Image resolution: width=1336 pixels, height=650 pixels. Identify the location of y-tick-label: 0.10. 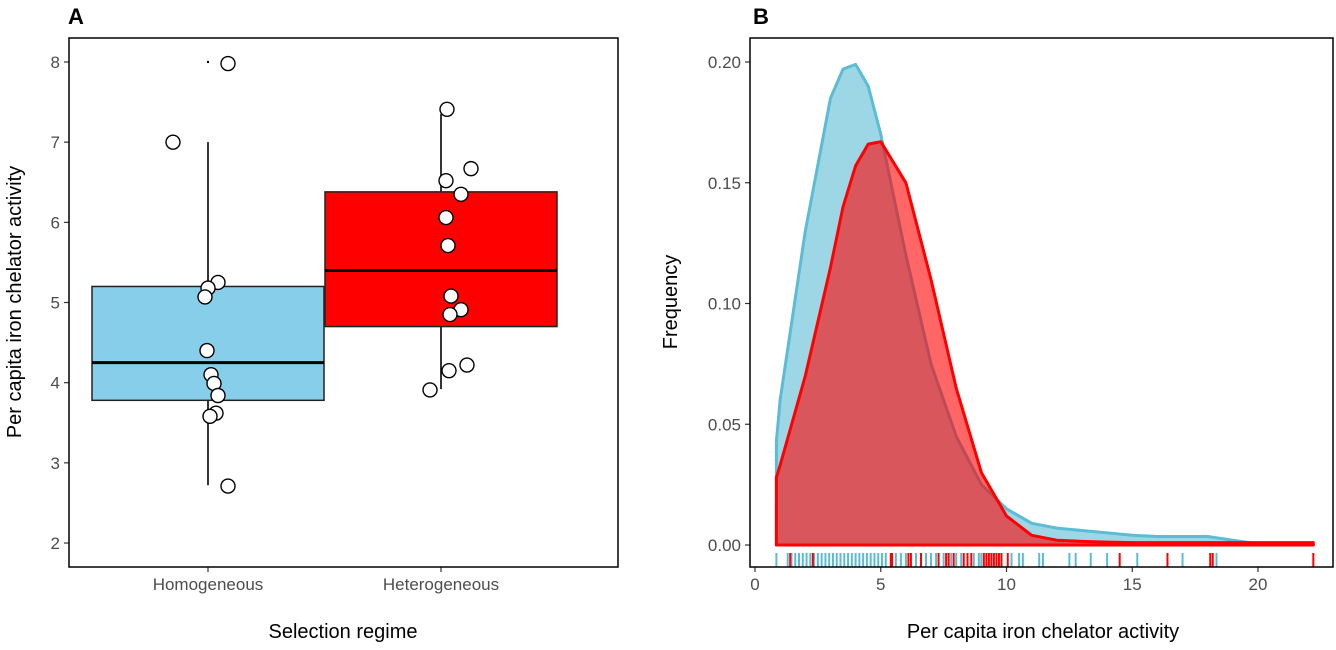
(724, 304).